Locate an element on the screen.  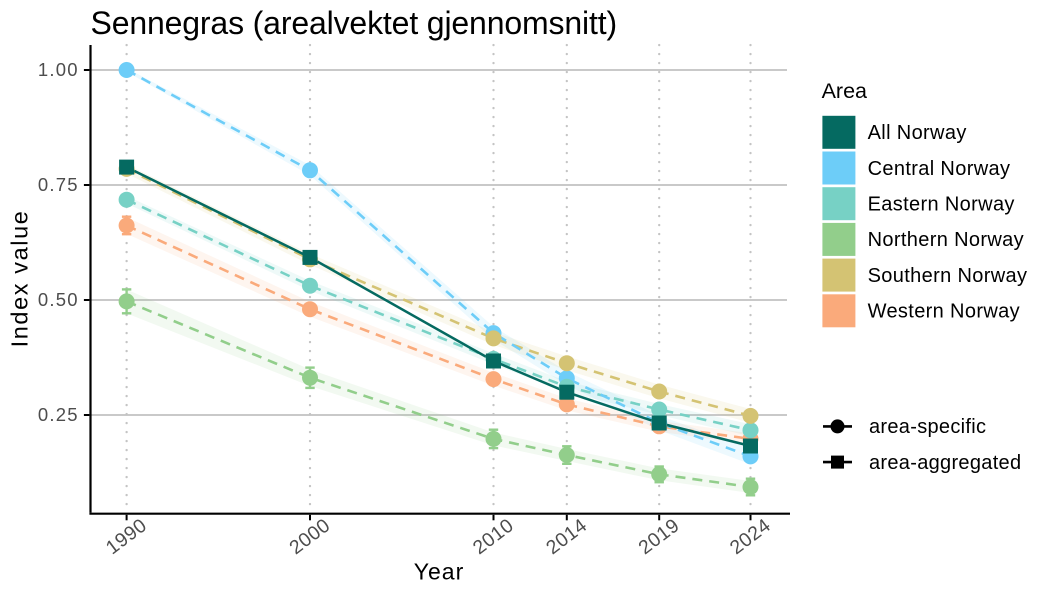
svg-text:Sennegras (arealvektet gjennom: Sennegras (arealvektet gjennomsnitt) is located at coordinates (354, 23).